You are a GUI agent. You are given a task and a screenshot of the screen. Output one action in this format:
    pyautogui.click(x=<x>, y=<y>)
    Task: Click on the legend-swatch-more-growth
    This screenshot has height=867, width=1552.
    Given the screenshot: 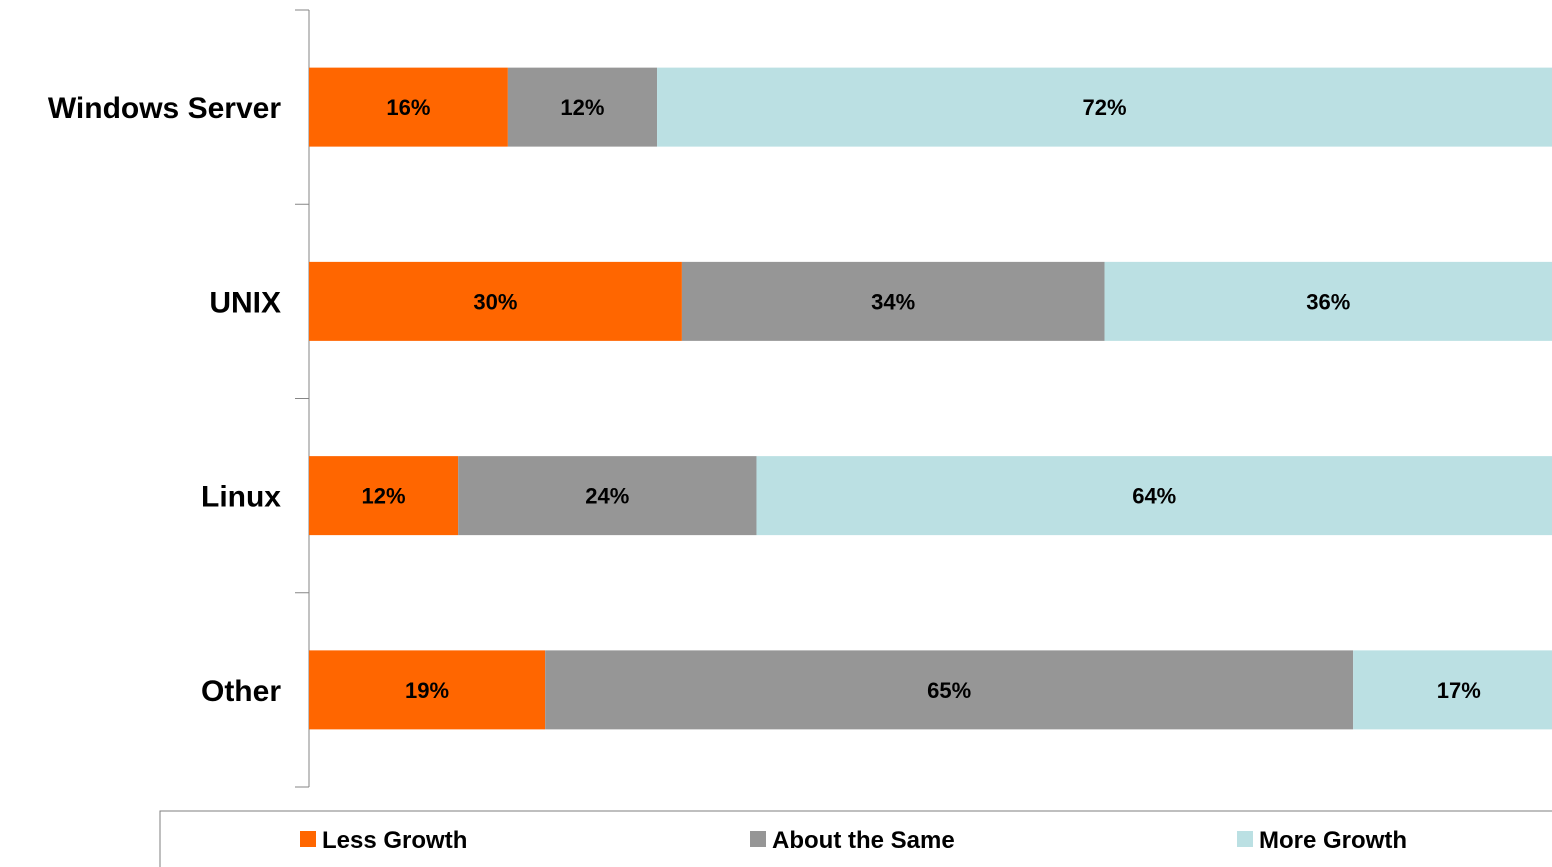 What is the action you would take?
    pyautogui.click(x=1245, y=839)
    